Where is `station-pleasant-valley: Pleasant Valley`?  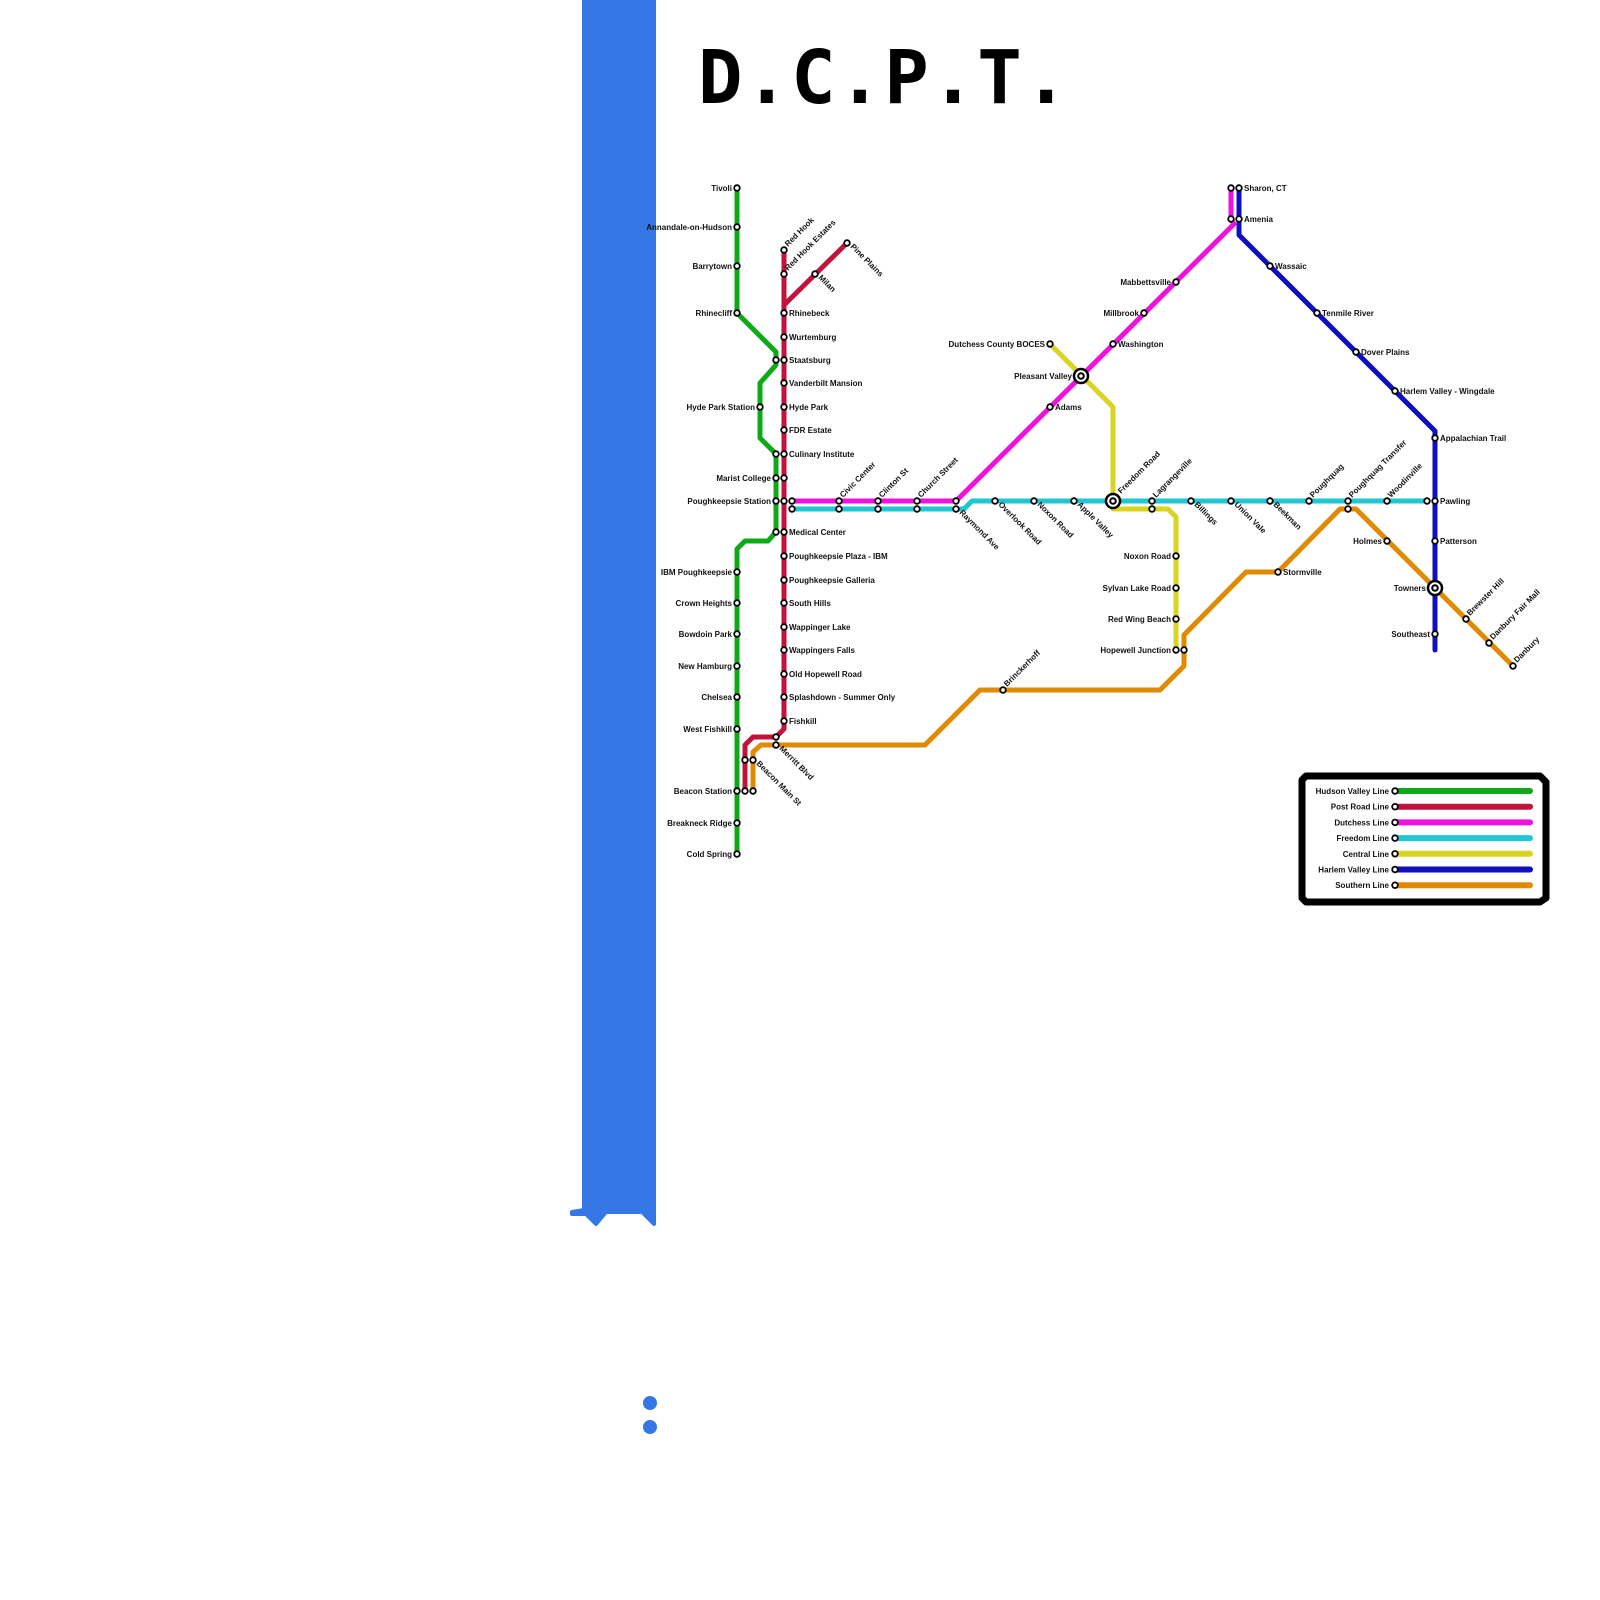 station-pleasant-valley: Pleasant Valley is located at coordinates (1052, 376).